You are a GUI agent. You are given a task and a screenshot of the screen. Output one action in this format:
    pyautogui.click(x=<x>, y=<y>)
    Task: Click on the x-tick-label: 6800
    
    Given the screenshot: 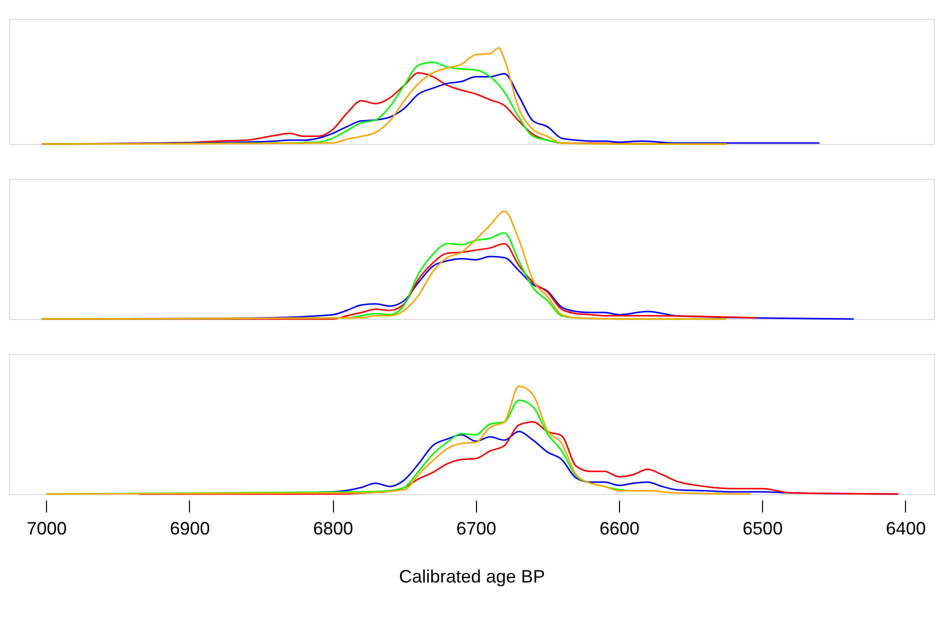 What is the action you would take?
    pyautogui.click(x=333, y=528)
    